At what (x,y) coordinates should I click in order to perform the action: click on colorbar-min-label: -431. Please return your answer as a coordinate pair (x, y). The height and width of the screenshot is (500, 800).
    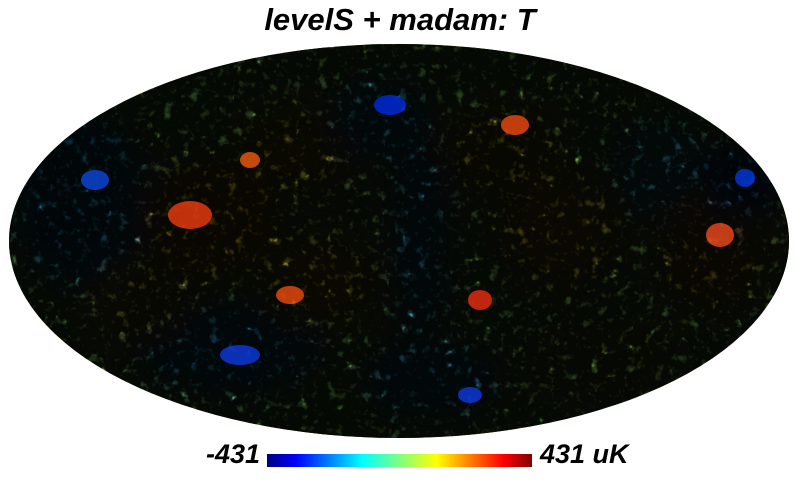
    Looking at the image, I should click on (232, 454).